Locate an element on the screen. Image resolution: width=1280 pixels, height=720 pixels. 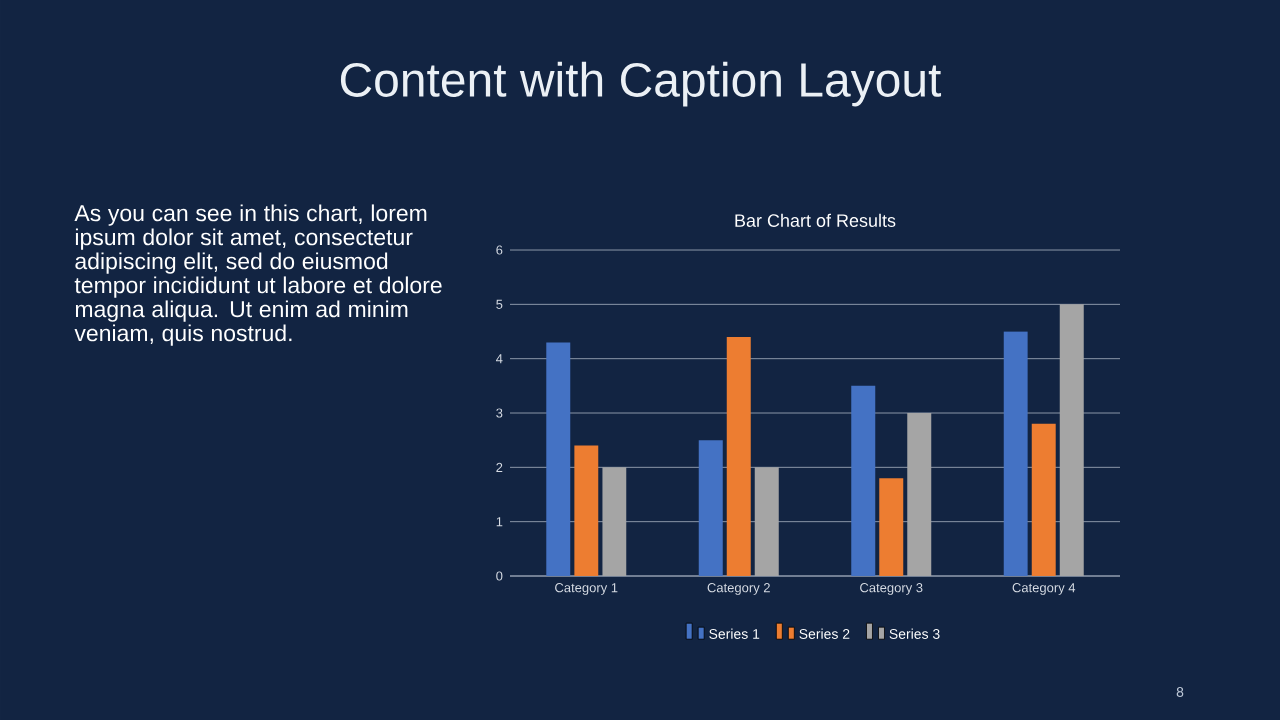
text: As you can see in this chart, lorem ipsum dolor sit amet, consectetur adipiscing elit, sed do eiusmod tempor incididunt ut labore et dolore magna aliqua. Ut enim ad minim veniam, quis nostrud. is located at coordinates (258, 275).